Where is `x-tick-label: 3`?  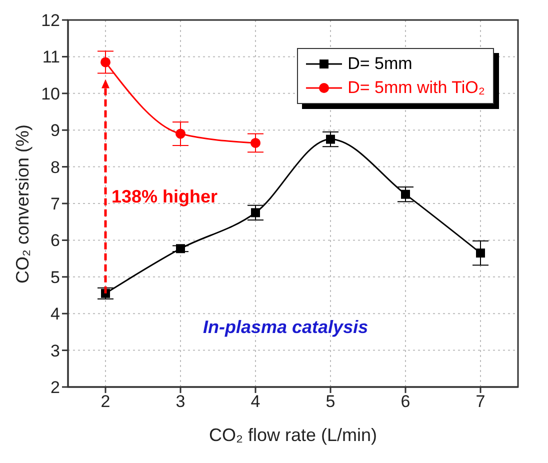 x-tick-label: 3 is located at coordinates (181, 402).